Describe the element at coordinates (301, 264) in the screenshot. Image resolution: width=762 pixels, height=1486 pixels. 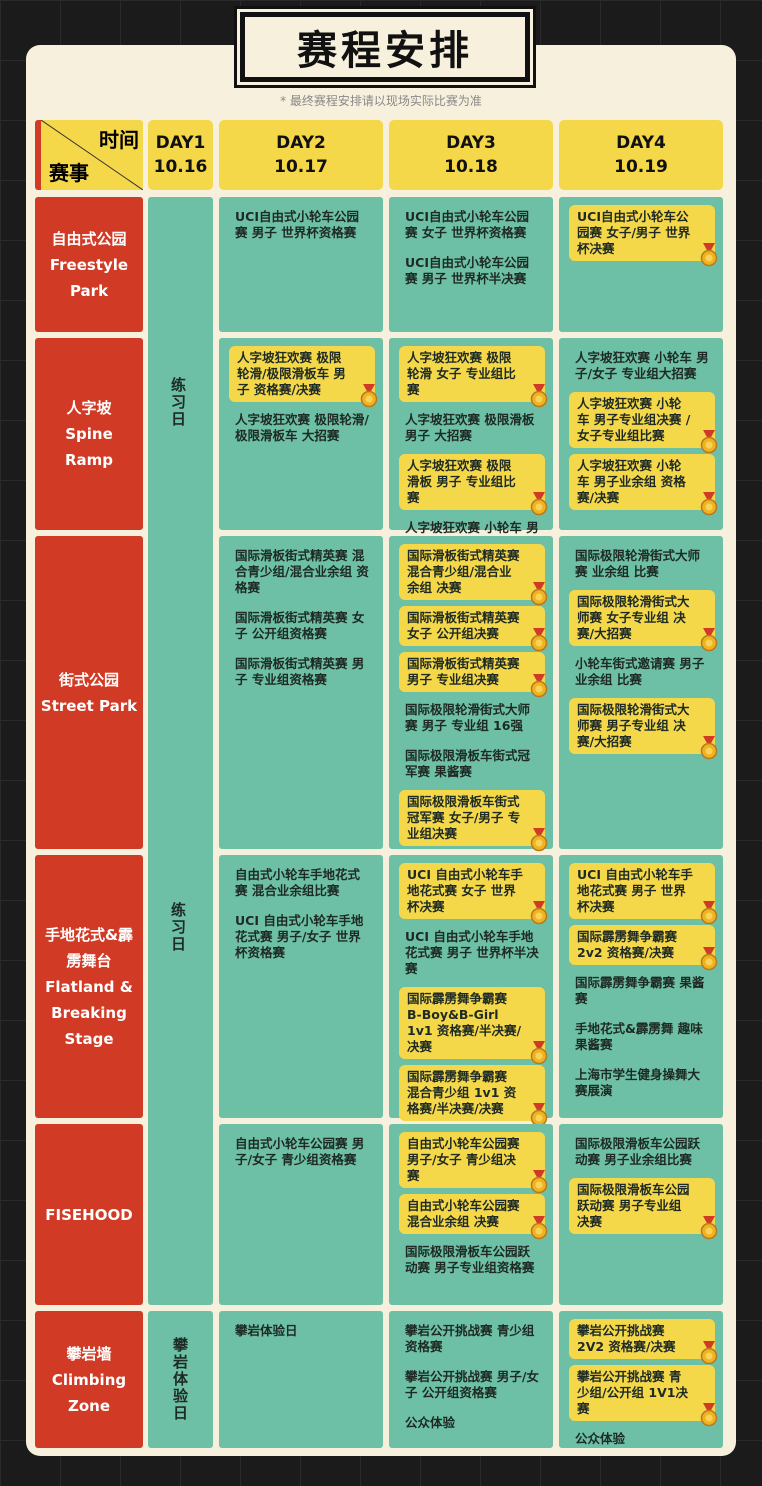
I see `day-cell: UCI自由式小轮车公园赛 男子 世界杯资格赛` at that location.